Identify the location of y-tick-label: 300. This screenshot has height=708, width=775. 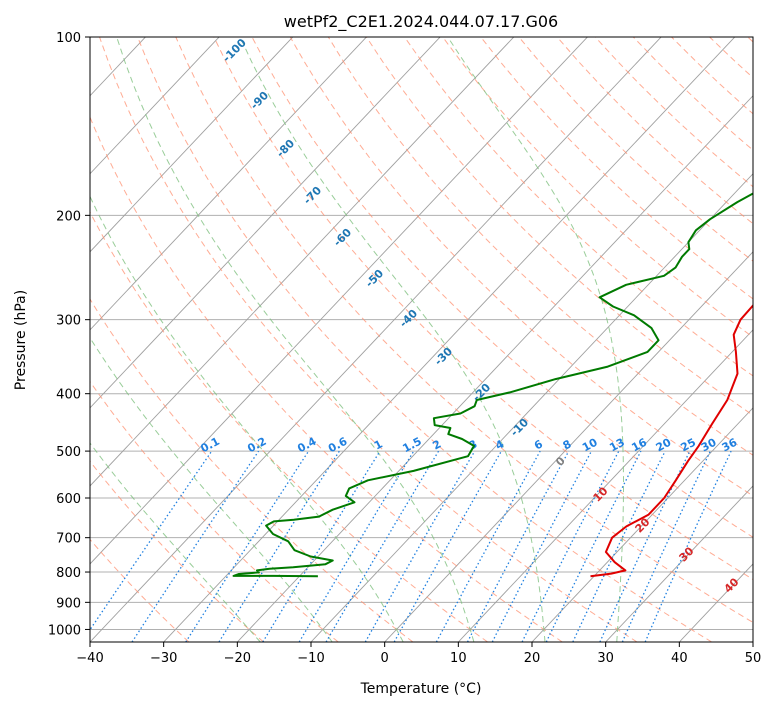
(68, 321).